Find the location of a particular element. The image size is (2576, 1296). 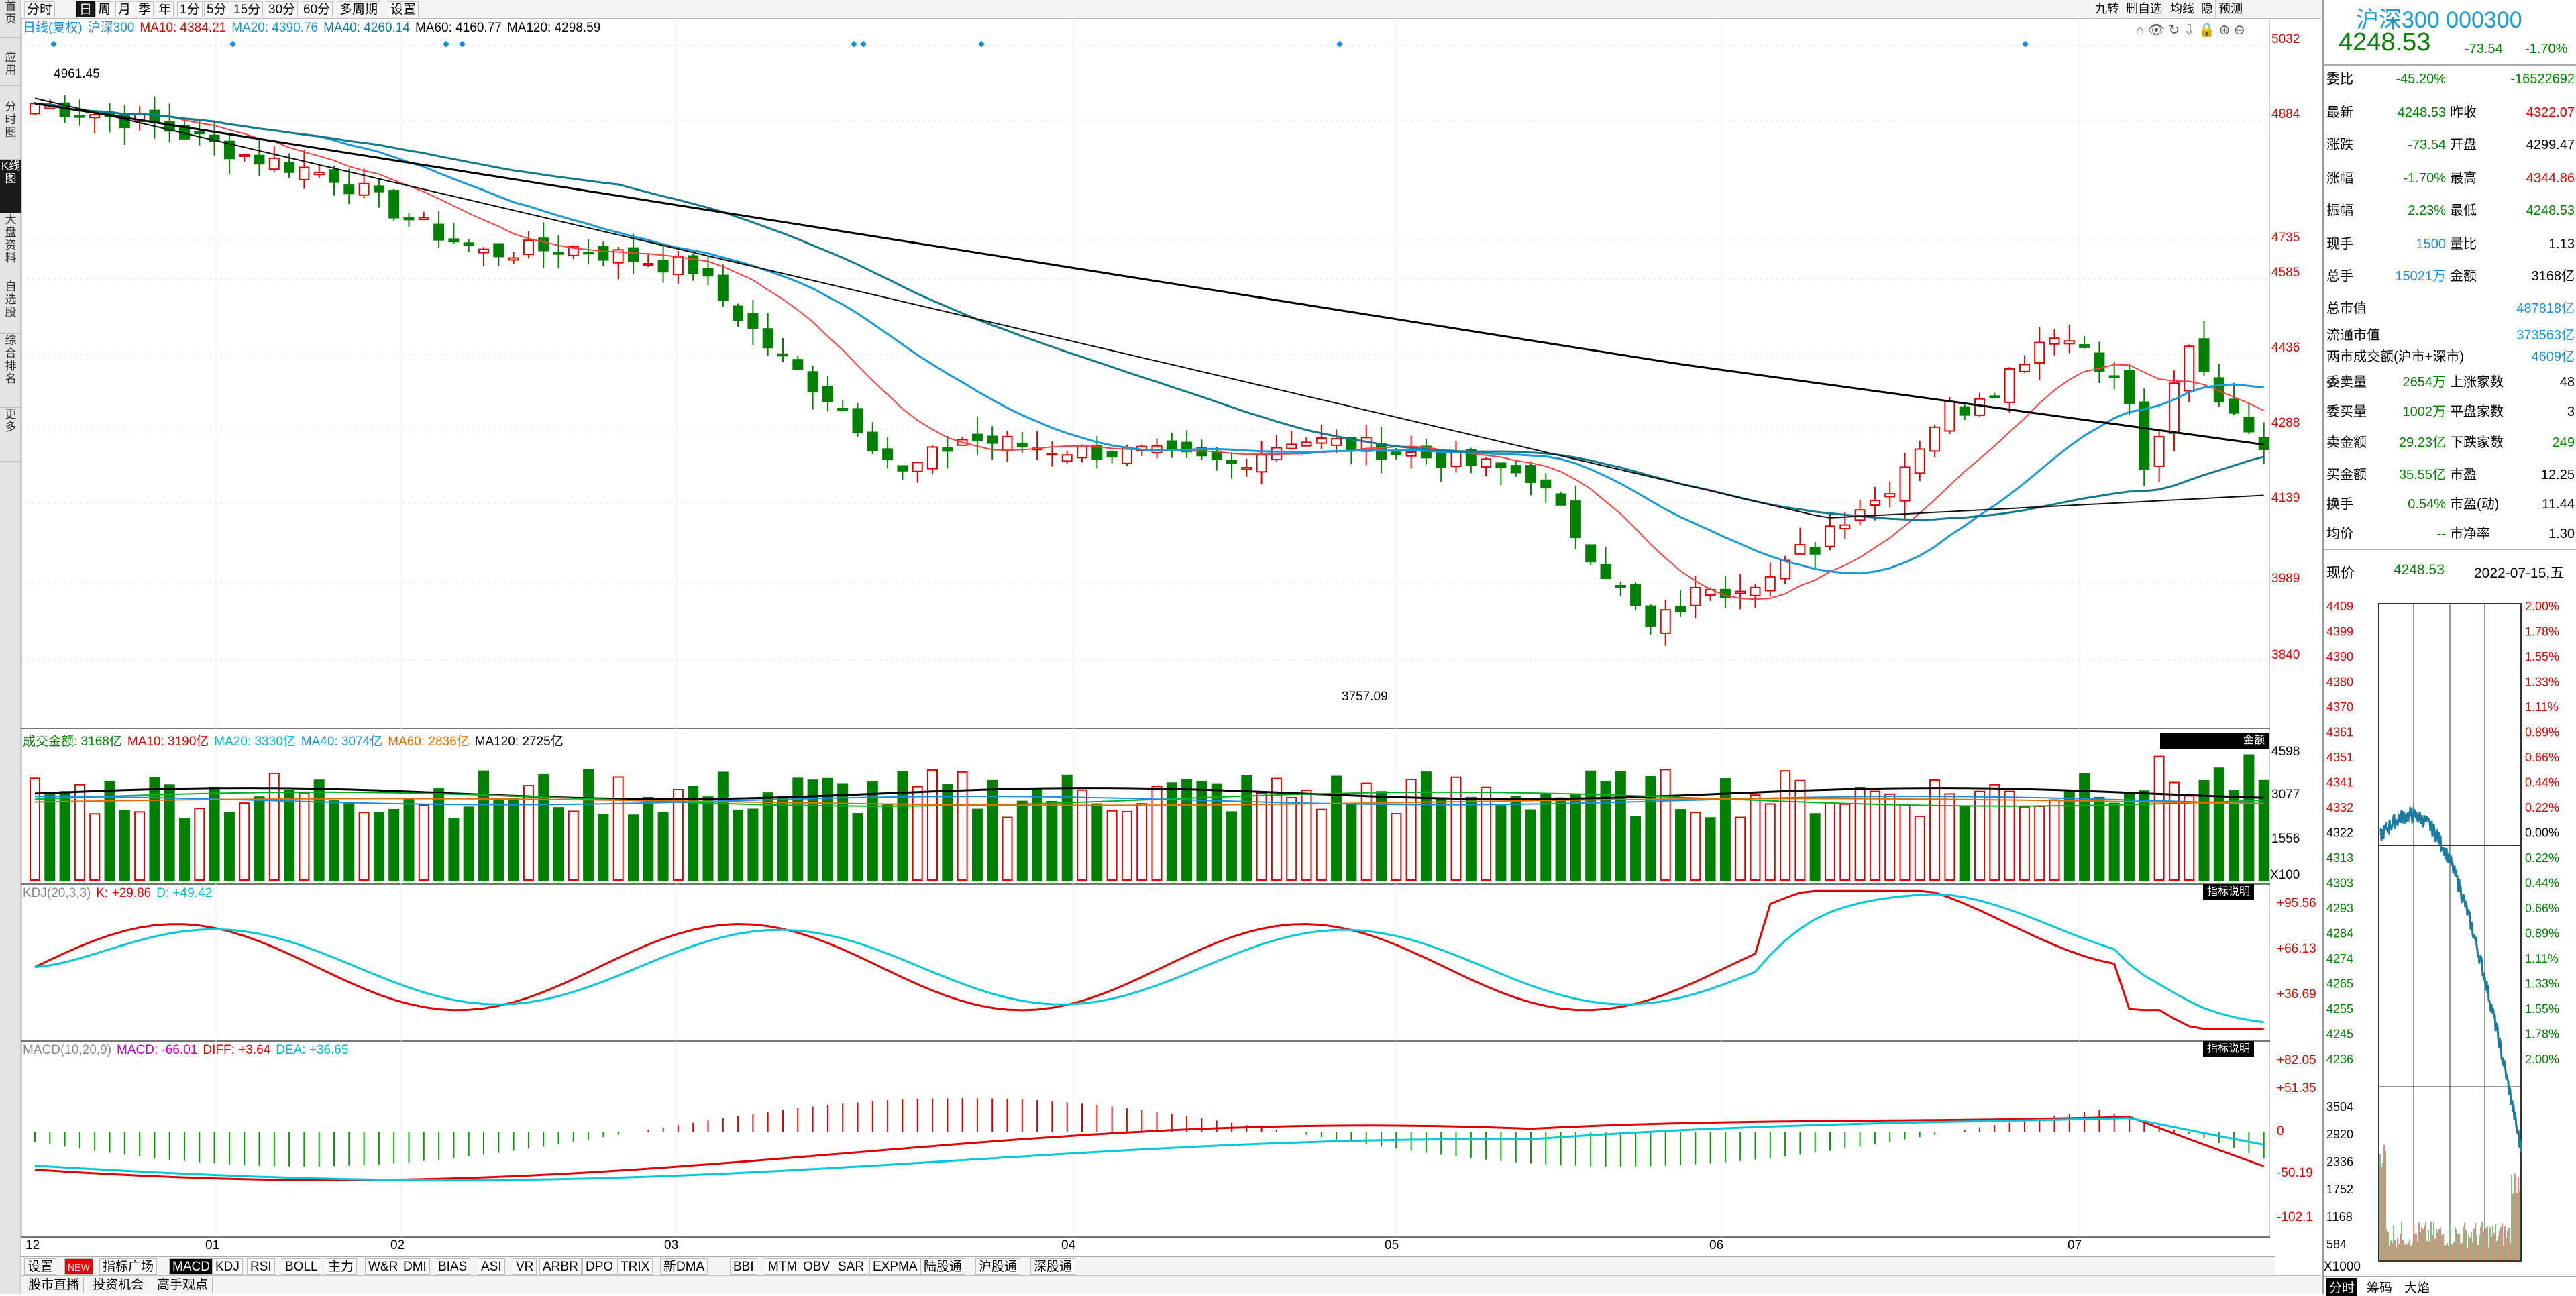

sidebar-item-timeshare: 分时图 is located at coordinates (10, 130).